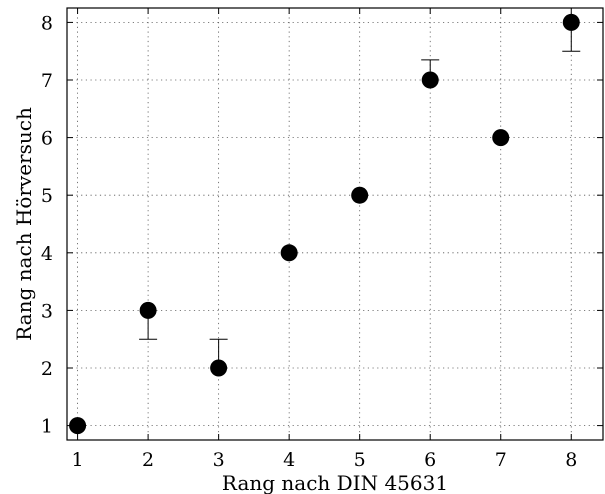  Describe the element at coordinates (430, 460) in the screenshot. I see `x-tick-label: 6` at that location.